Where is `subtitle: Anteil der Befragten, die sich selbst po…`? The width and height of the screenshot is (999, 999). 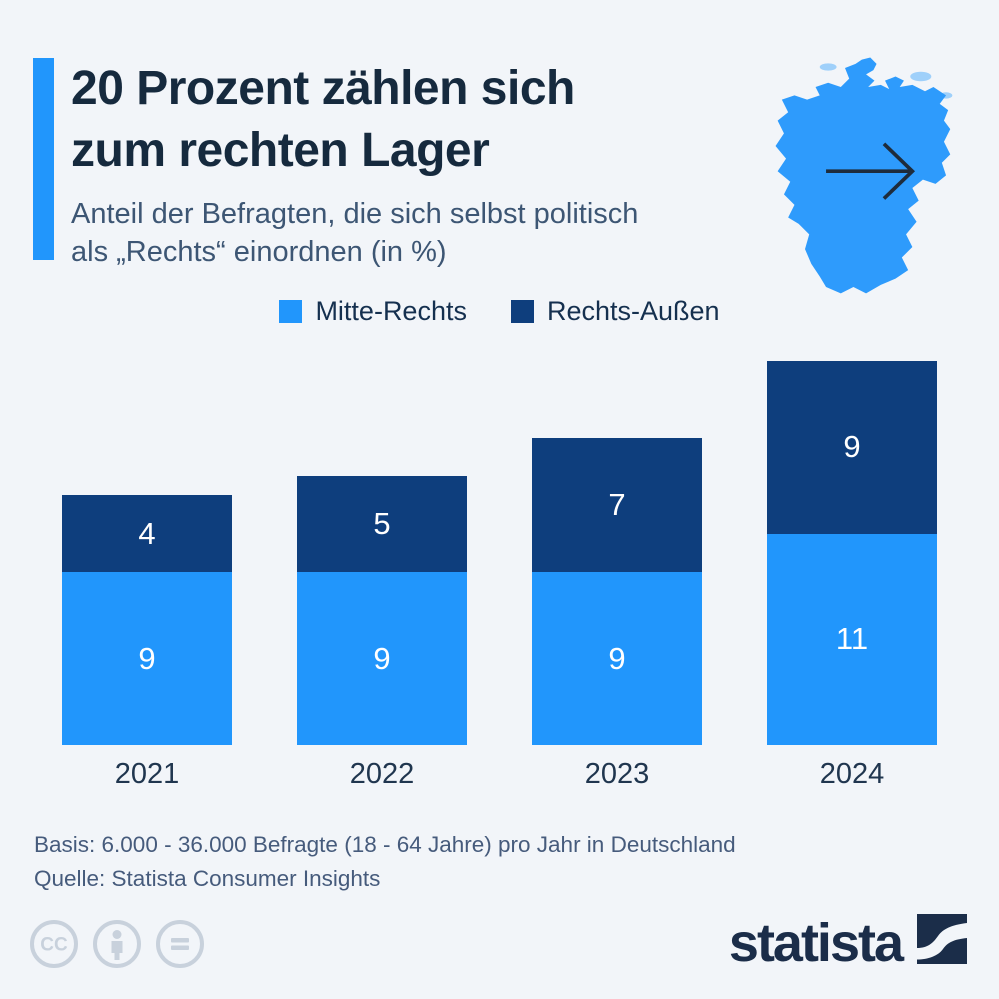
subtitle: Anteil der Befragten, die sich selbst po… is located at coordinates (354, 233).